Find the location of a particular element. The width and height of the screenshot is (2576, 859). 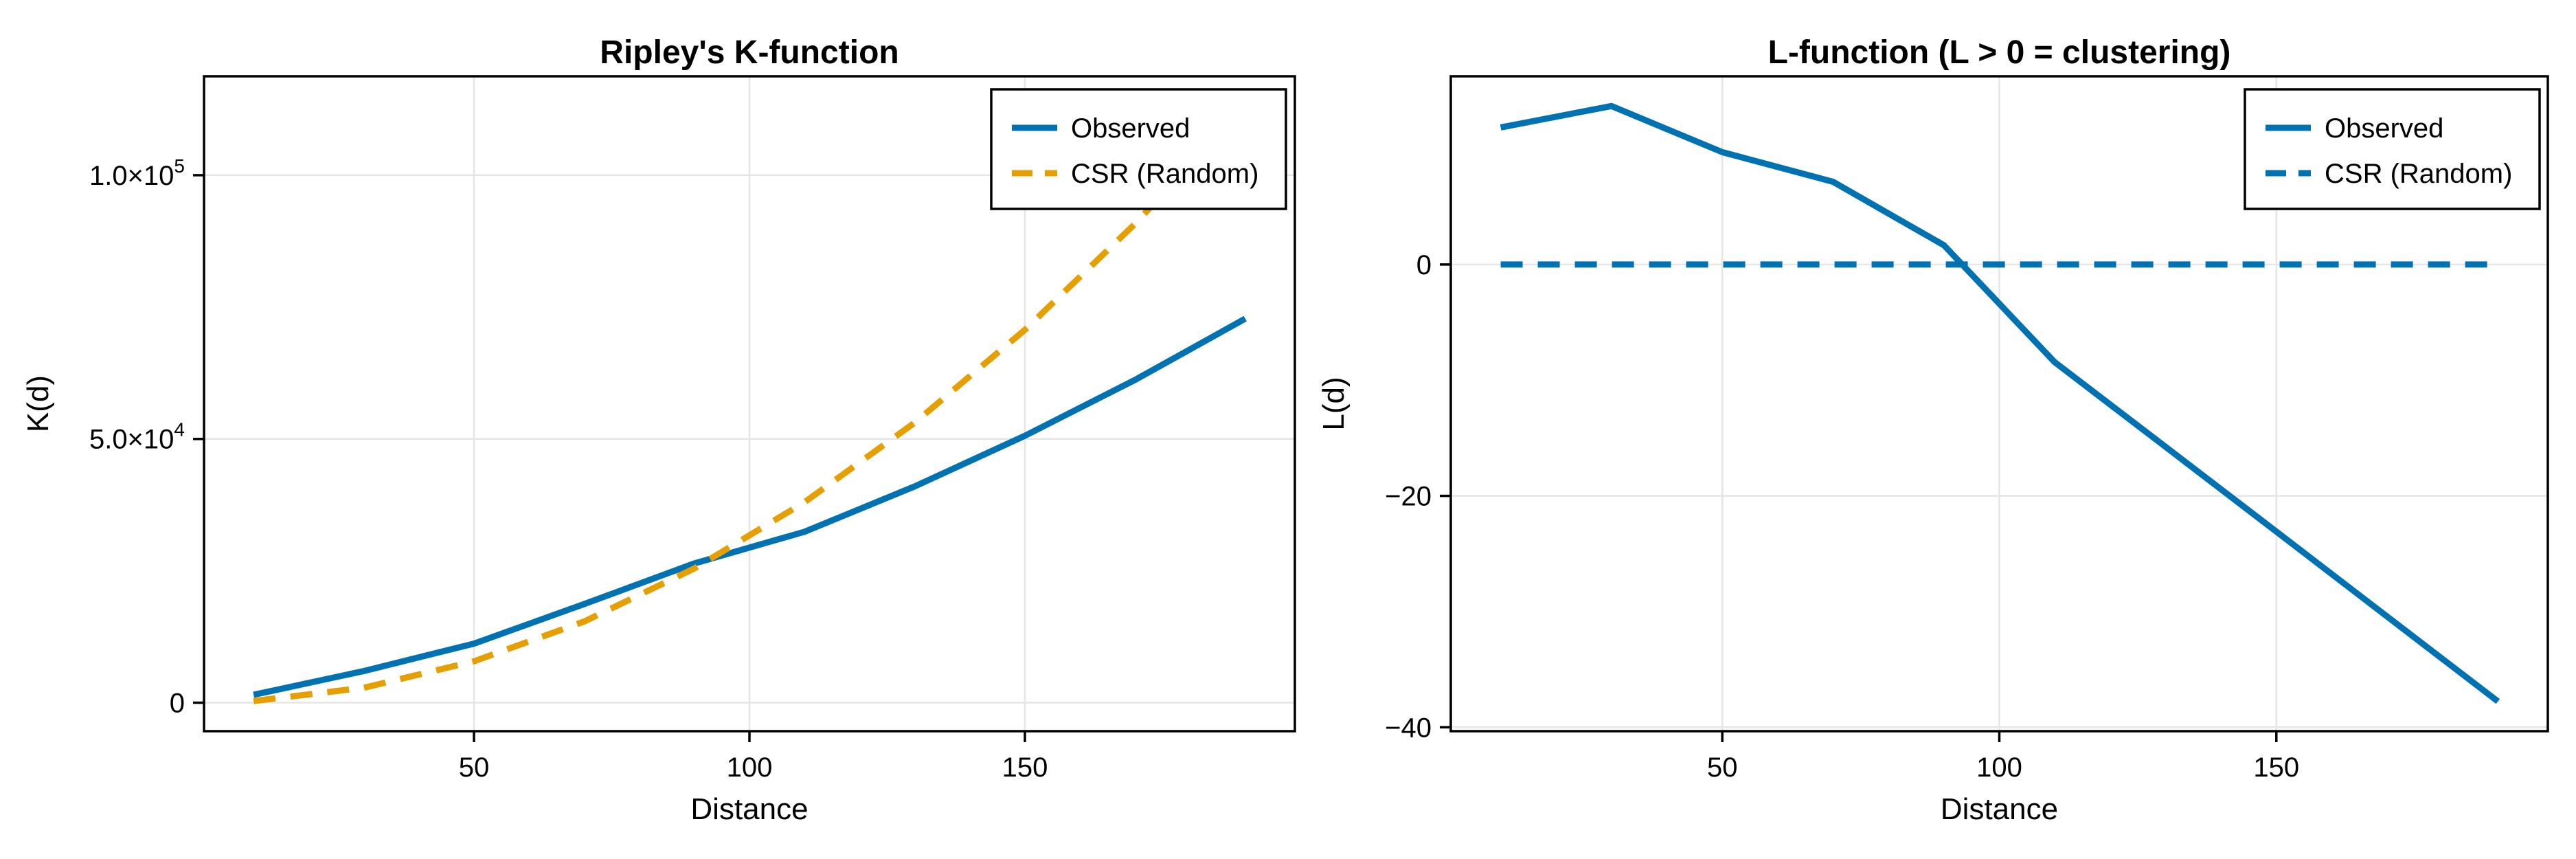

chart-title: L-function (L > 0 = clustering) is located at coordinates (1999, 52).